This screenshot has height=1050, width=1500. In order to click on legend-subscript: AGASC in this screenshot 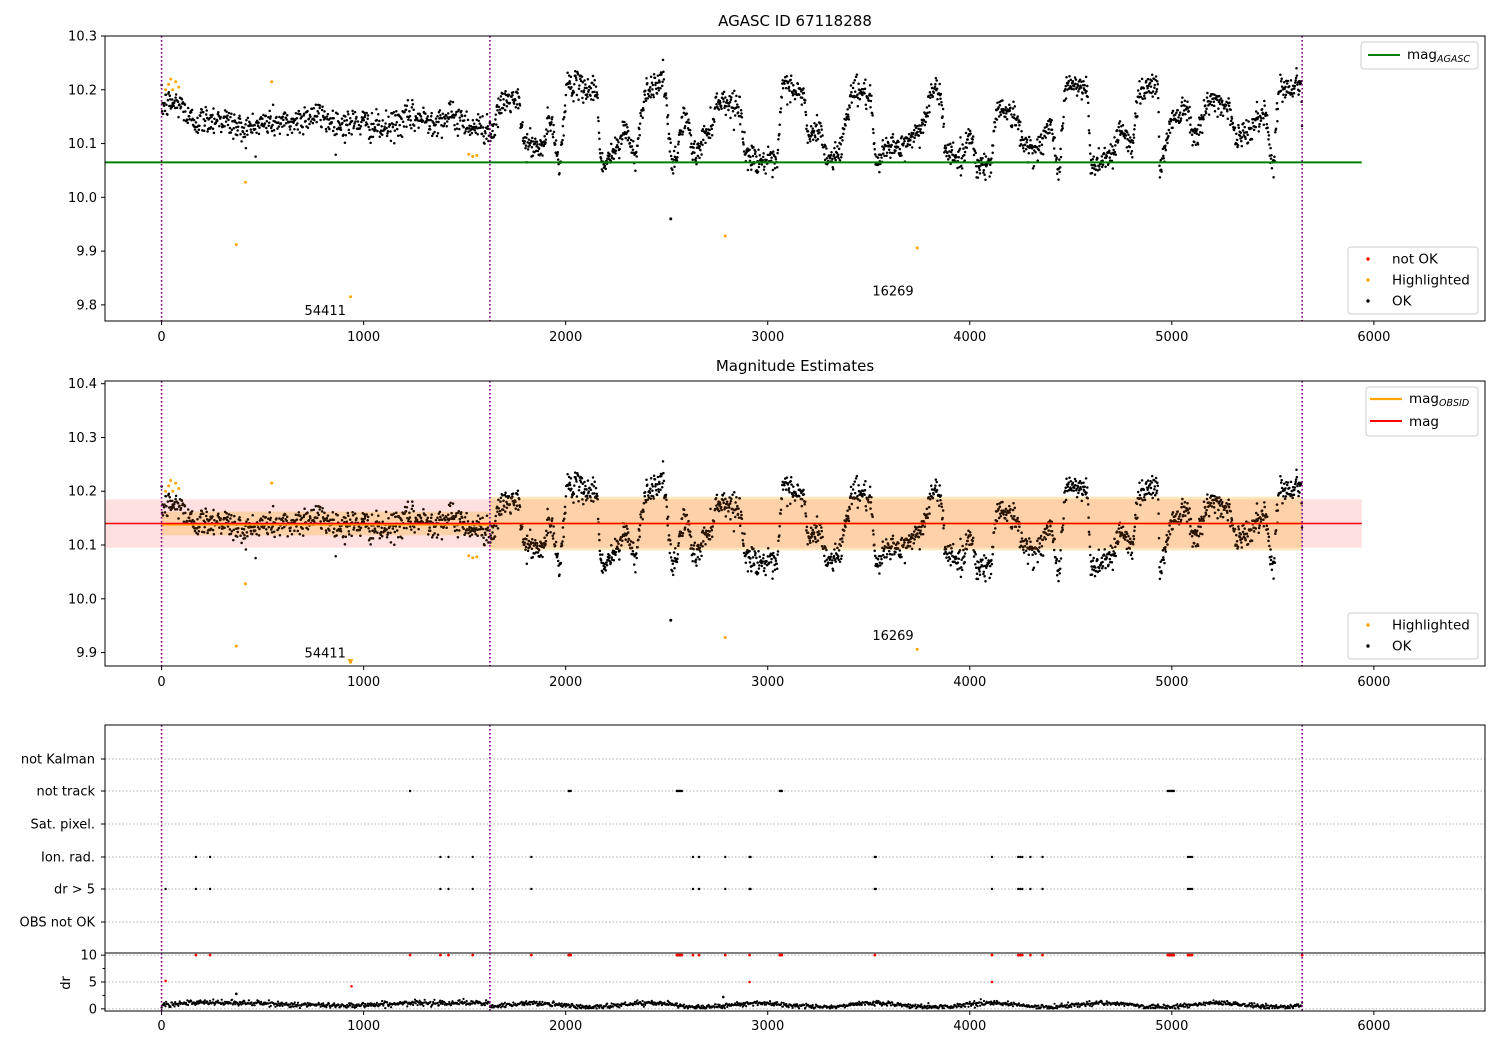, I will do `click(1453, 59)`.